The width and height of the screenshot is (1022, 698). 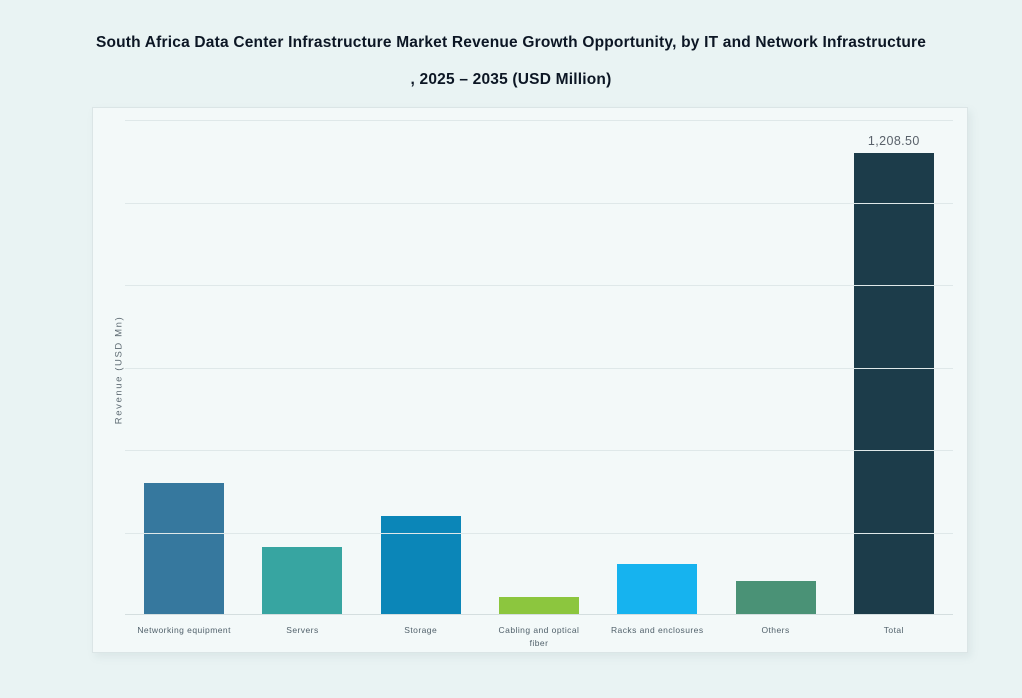 I want to click on x-axis-tick-label: Cabling and optical fiber, so click(x=539, y=637).